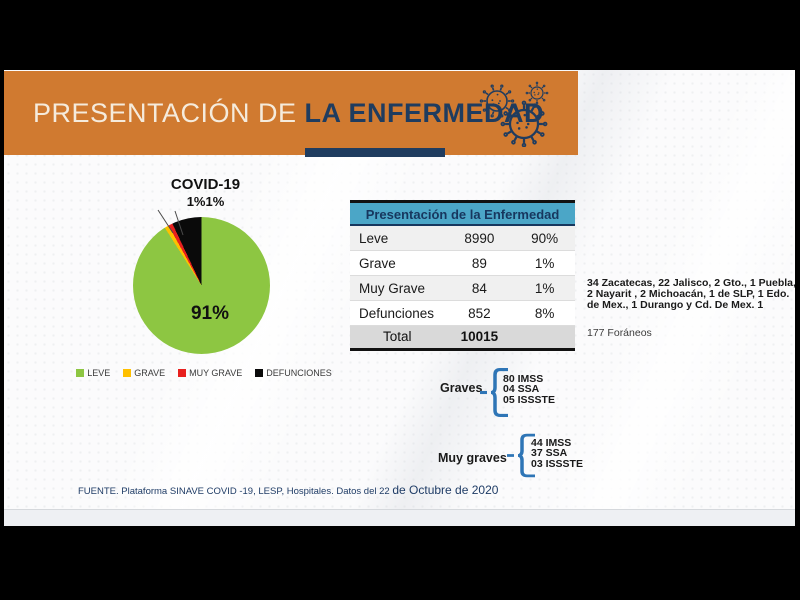 The width and height of the screenshot is (800, 600). I want to click on legend-item: GRAVE, so click(144, 373).